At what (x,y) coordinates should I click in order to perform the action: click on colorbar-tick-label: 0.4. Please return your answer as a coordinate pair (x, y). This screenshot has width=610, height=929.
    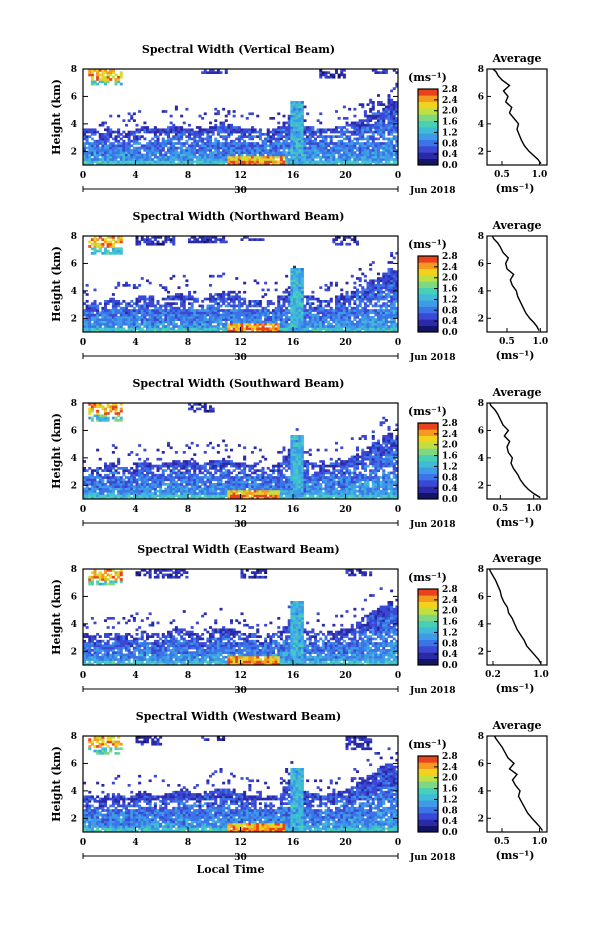
    Looking at the image, I should click on (450, 322).